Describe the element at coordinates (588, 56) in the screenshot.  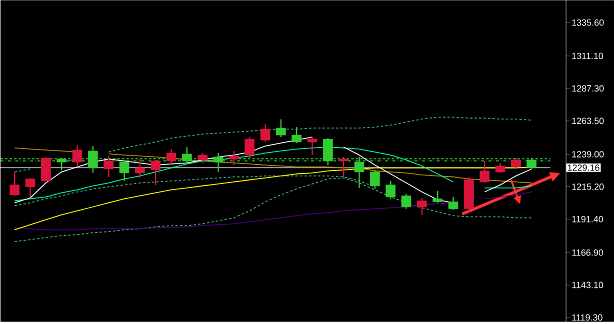
I see `y-tick-label: 1311.10` at that location.